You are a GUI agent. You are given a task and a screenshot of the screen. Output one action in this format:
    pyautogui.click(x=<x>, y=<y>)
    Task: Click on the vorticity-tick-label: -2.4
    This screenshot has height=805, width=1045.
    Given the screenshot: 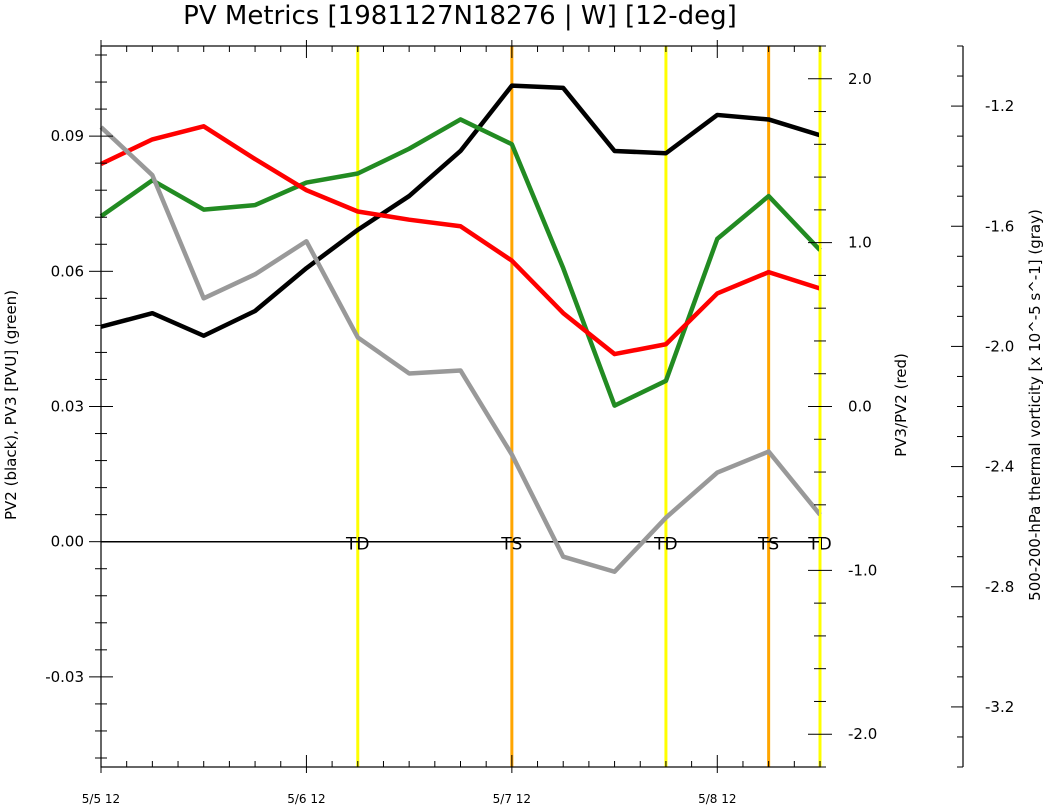 What is the action you would take?
    pyautogui.click(x=999, y=467)
    